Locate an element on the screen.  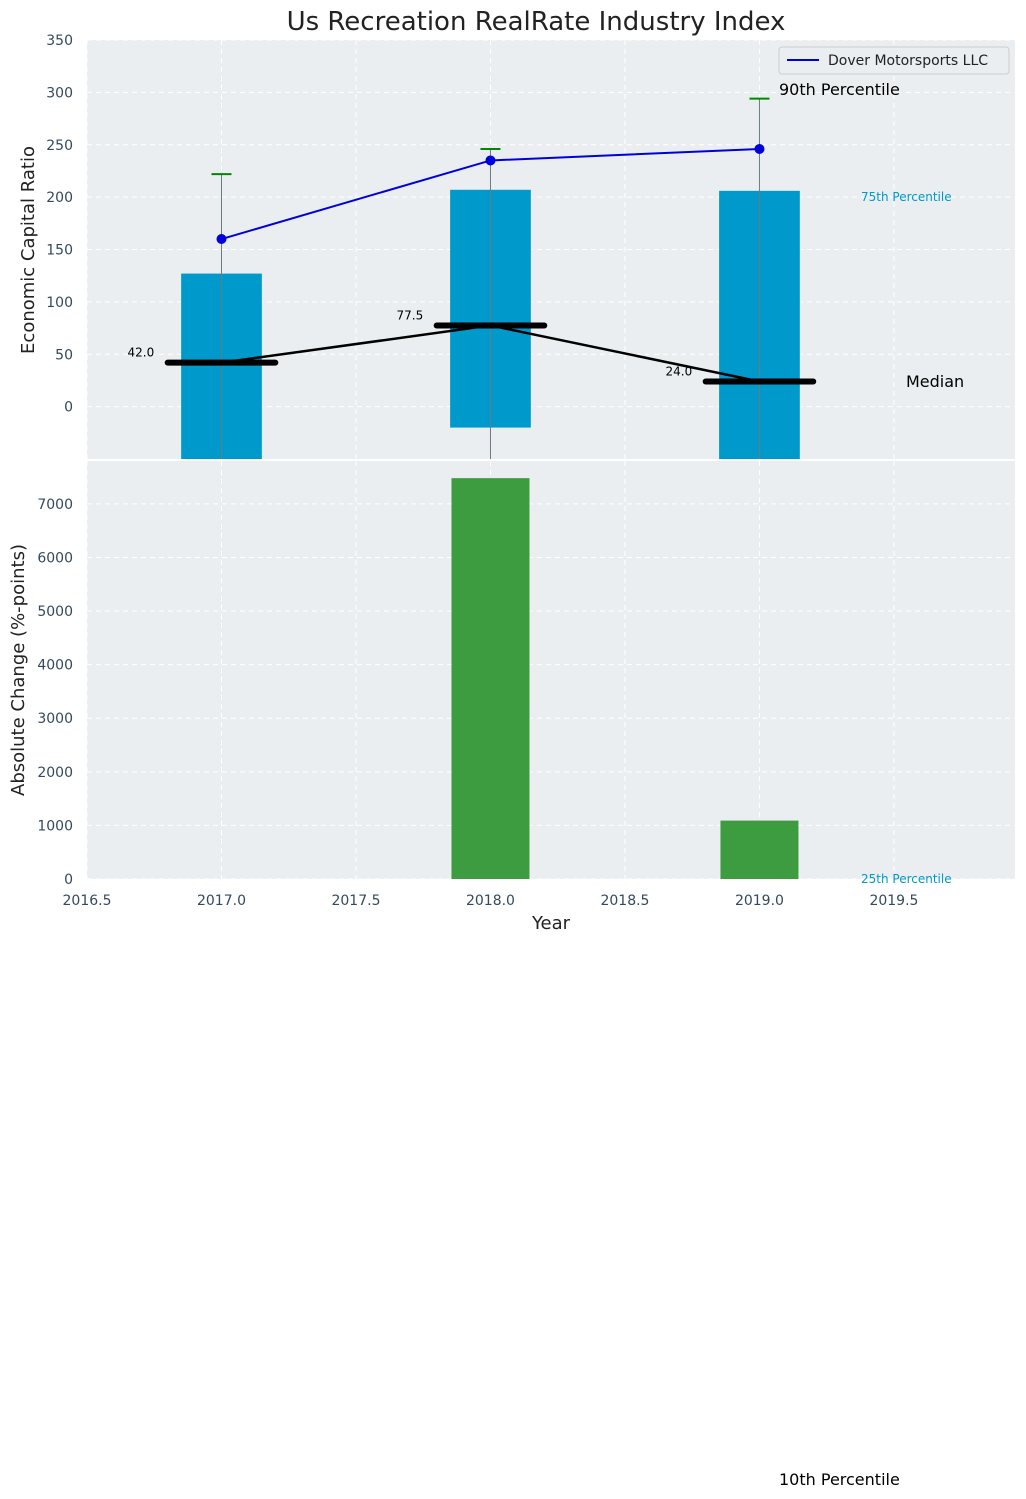
annotation-75th-percentile: 75th Percentile is located at coordinates (906, 197).